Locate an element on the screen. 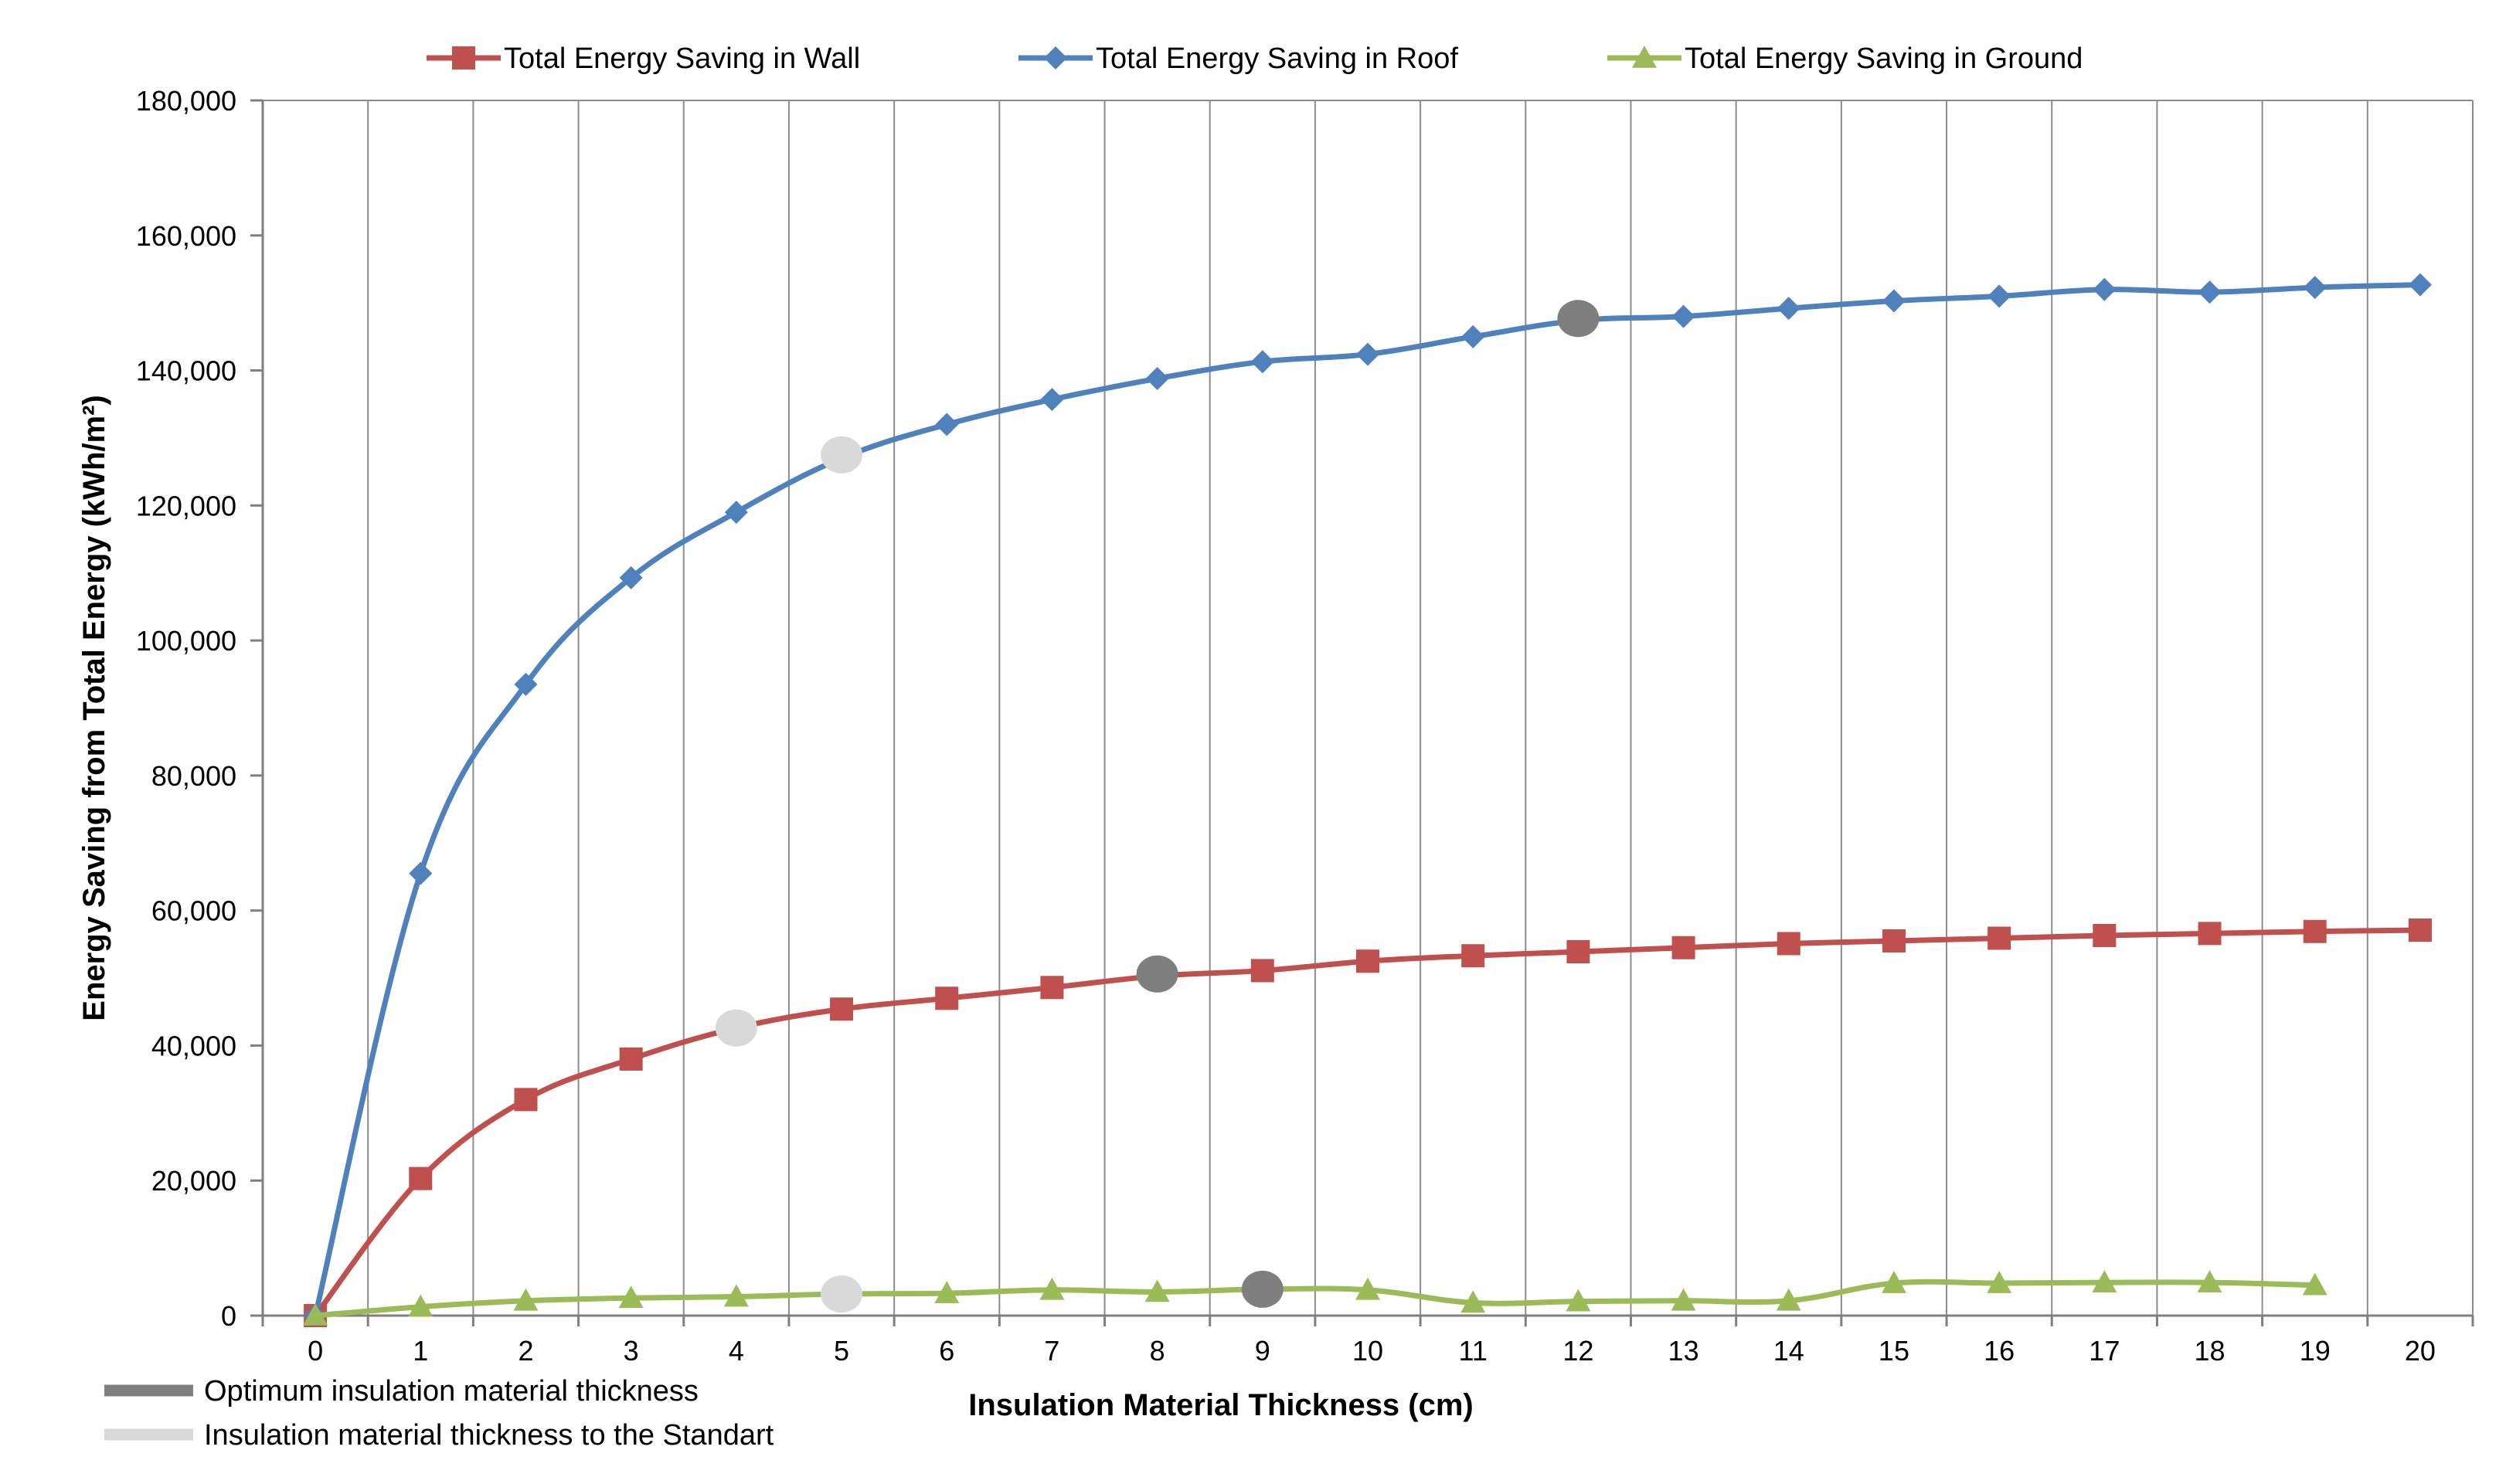  series-triangle is located at coordinates (1315, 1298).